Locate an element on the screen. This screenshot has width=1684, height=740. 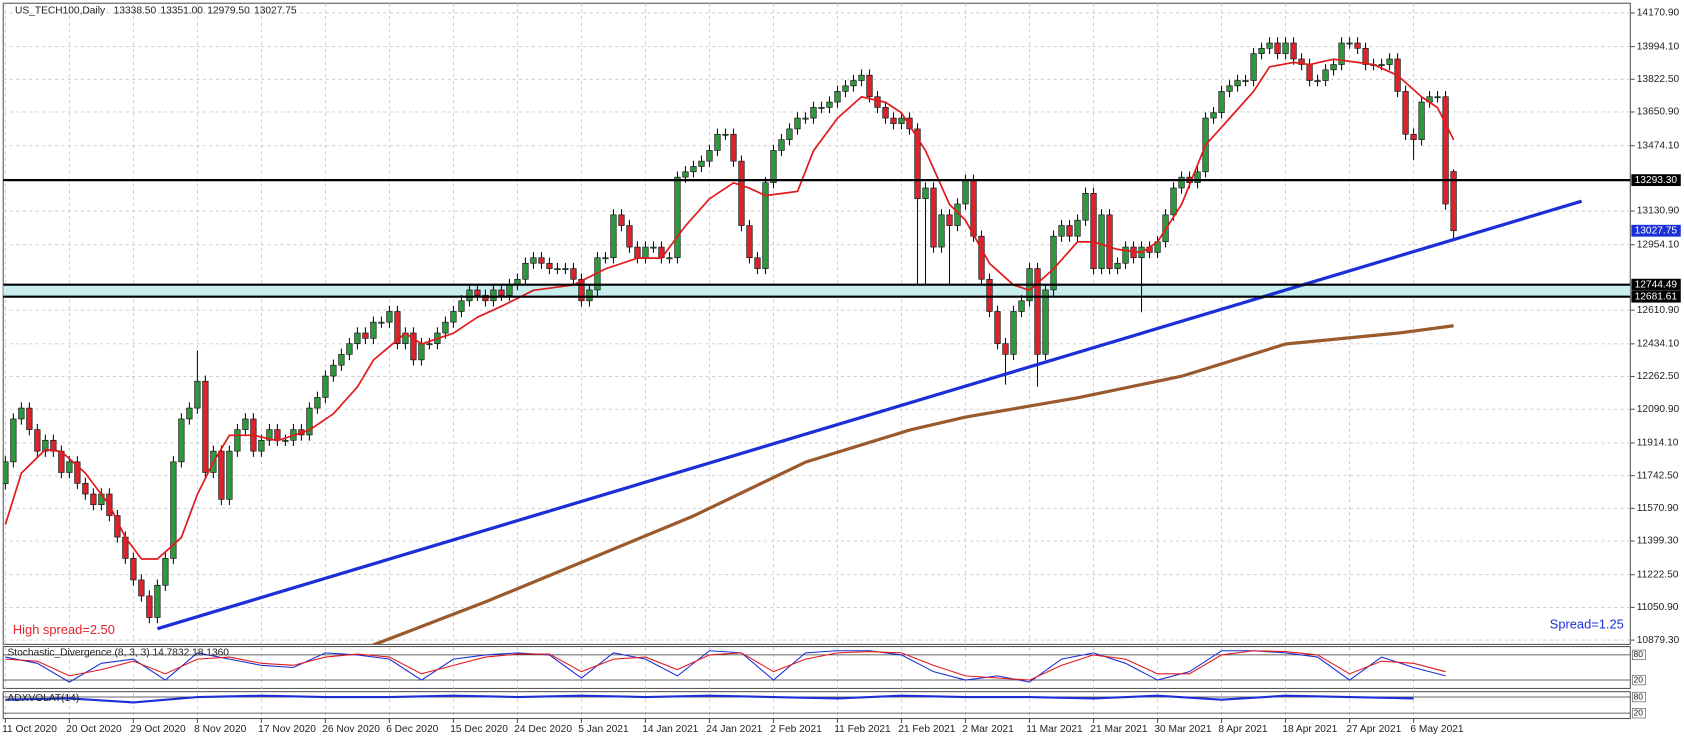
x-tick-label: 6 May 2021 is located at coordinates (1437, 729).